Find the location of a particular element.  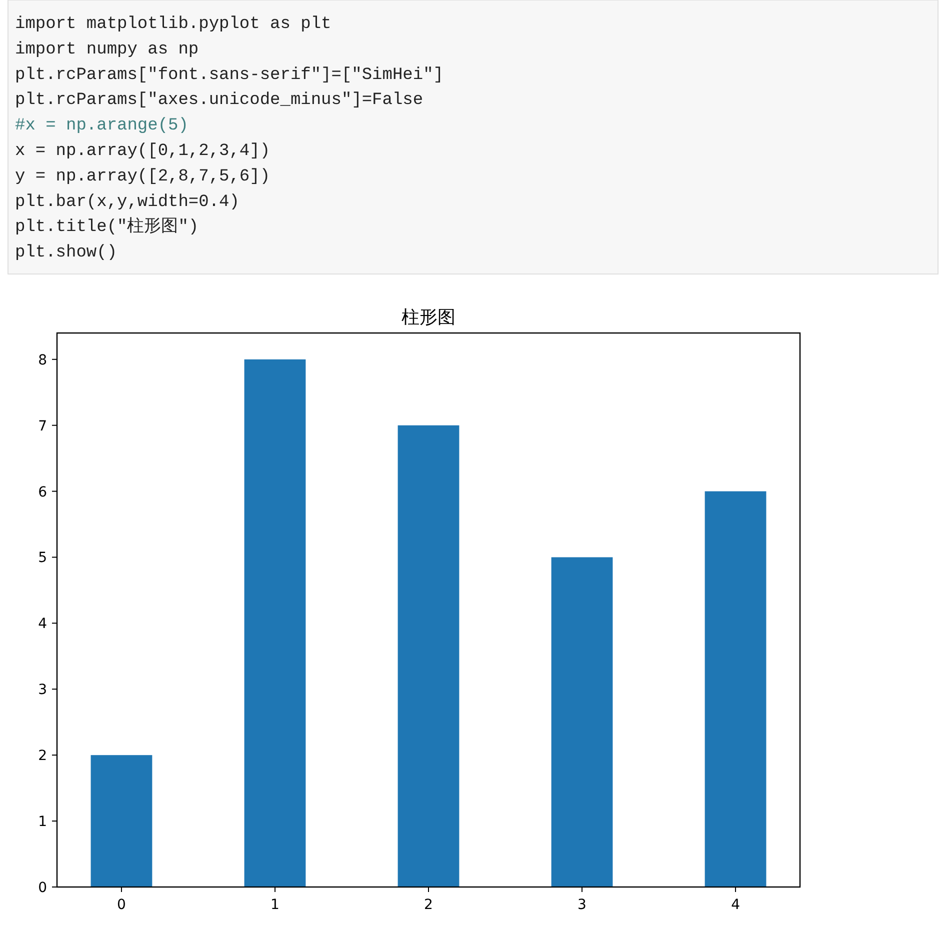

y-tick-label: 5 is located at coordinates (42, 558).